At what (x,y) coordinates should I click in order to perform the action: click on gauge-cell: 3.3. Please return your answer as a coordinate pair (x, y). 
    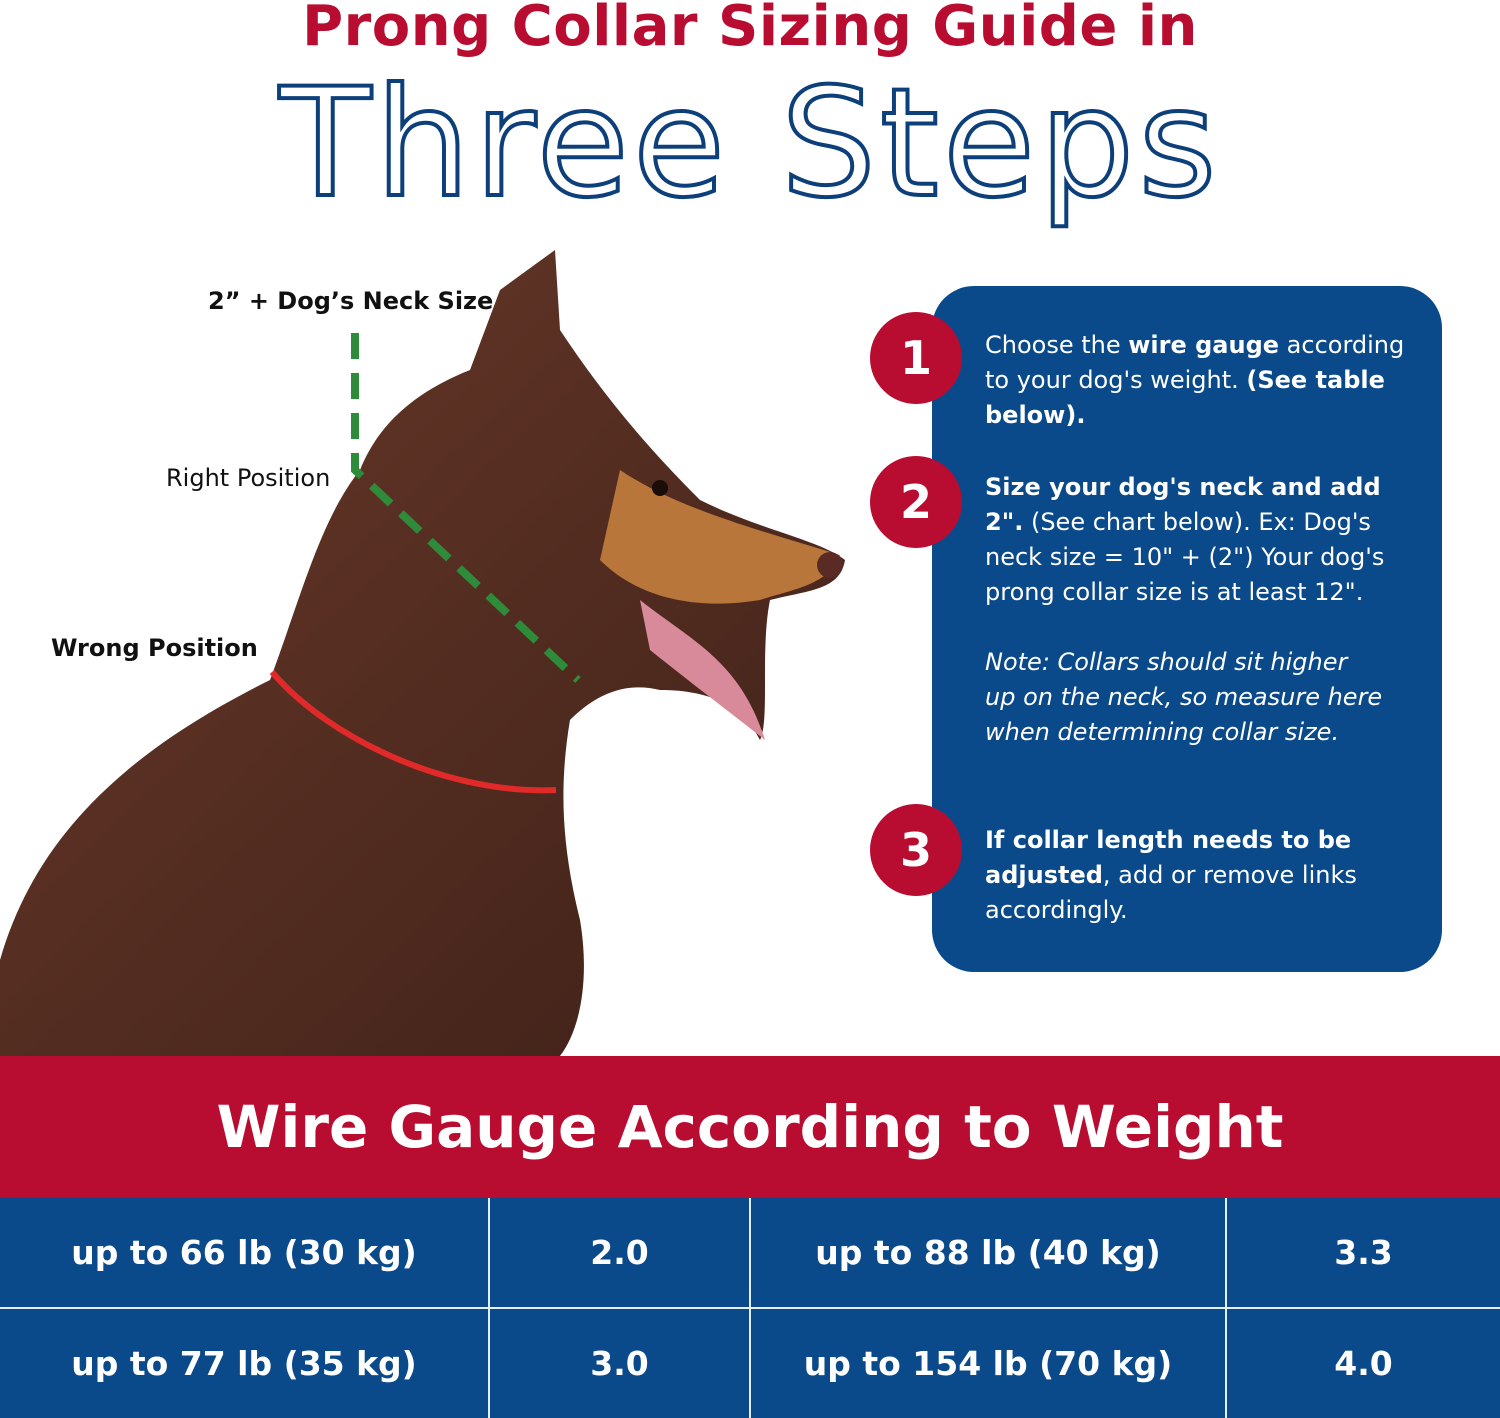
    Looking at the image, I should click on (1362, 1253).